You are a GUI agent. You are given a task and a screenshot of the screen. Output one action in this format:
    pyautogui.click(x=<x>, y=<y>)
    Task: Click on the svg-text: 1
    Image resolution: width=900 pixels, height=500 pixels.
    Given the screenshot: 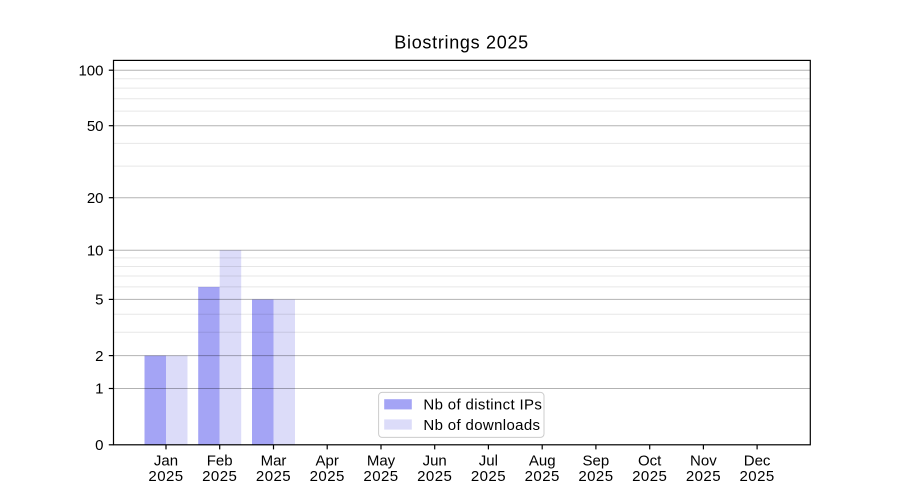 What is the action you would take?
    pyautogui.click(x=99, y=389)
    